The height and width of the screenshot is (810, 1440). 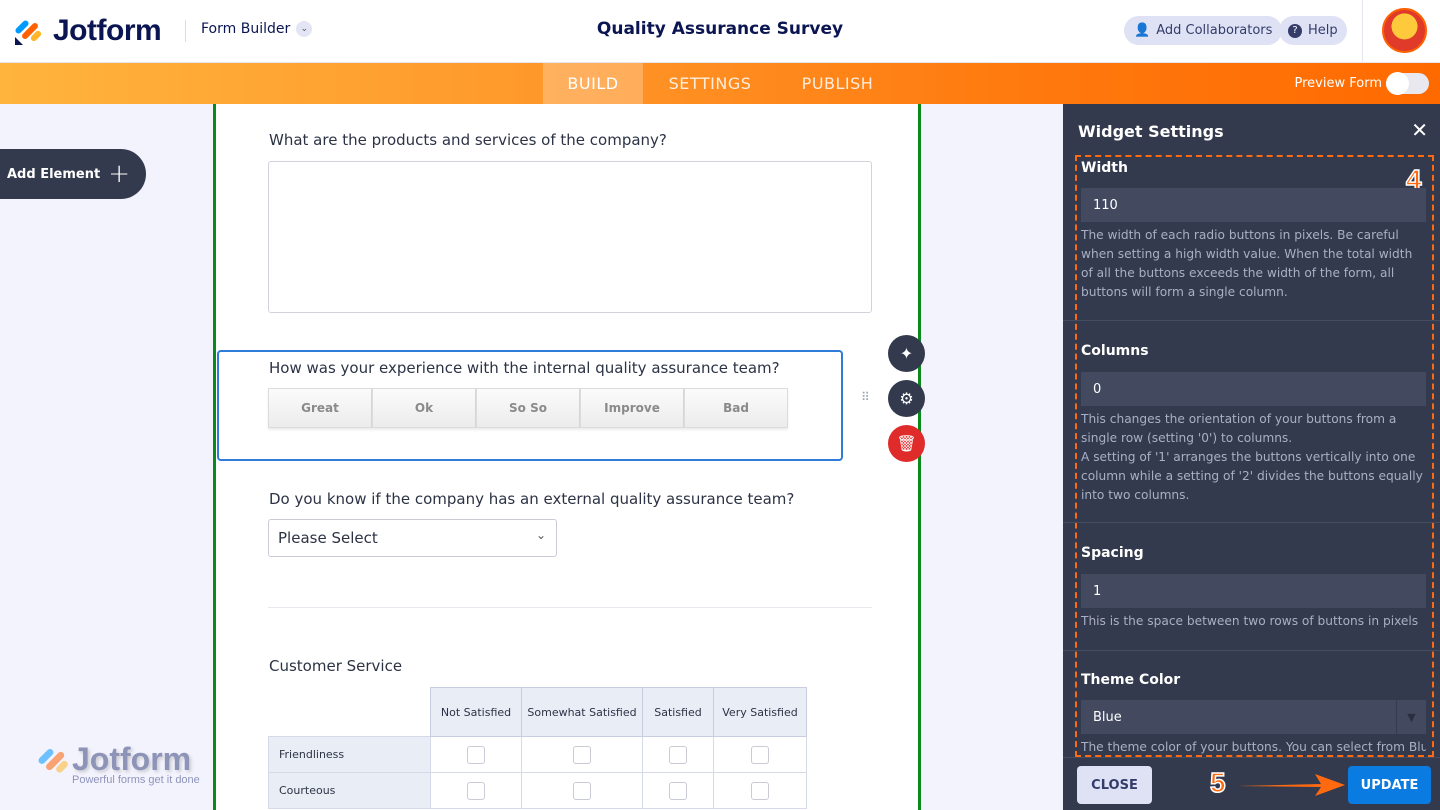 I want to click on drag-handle-icon: ⠿, so click(x=866, y=397).